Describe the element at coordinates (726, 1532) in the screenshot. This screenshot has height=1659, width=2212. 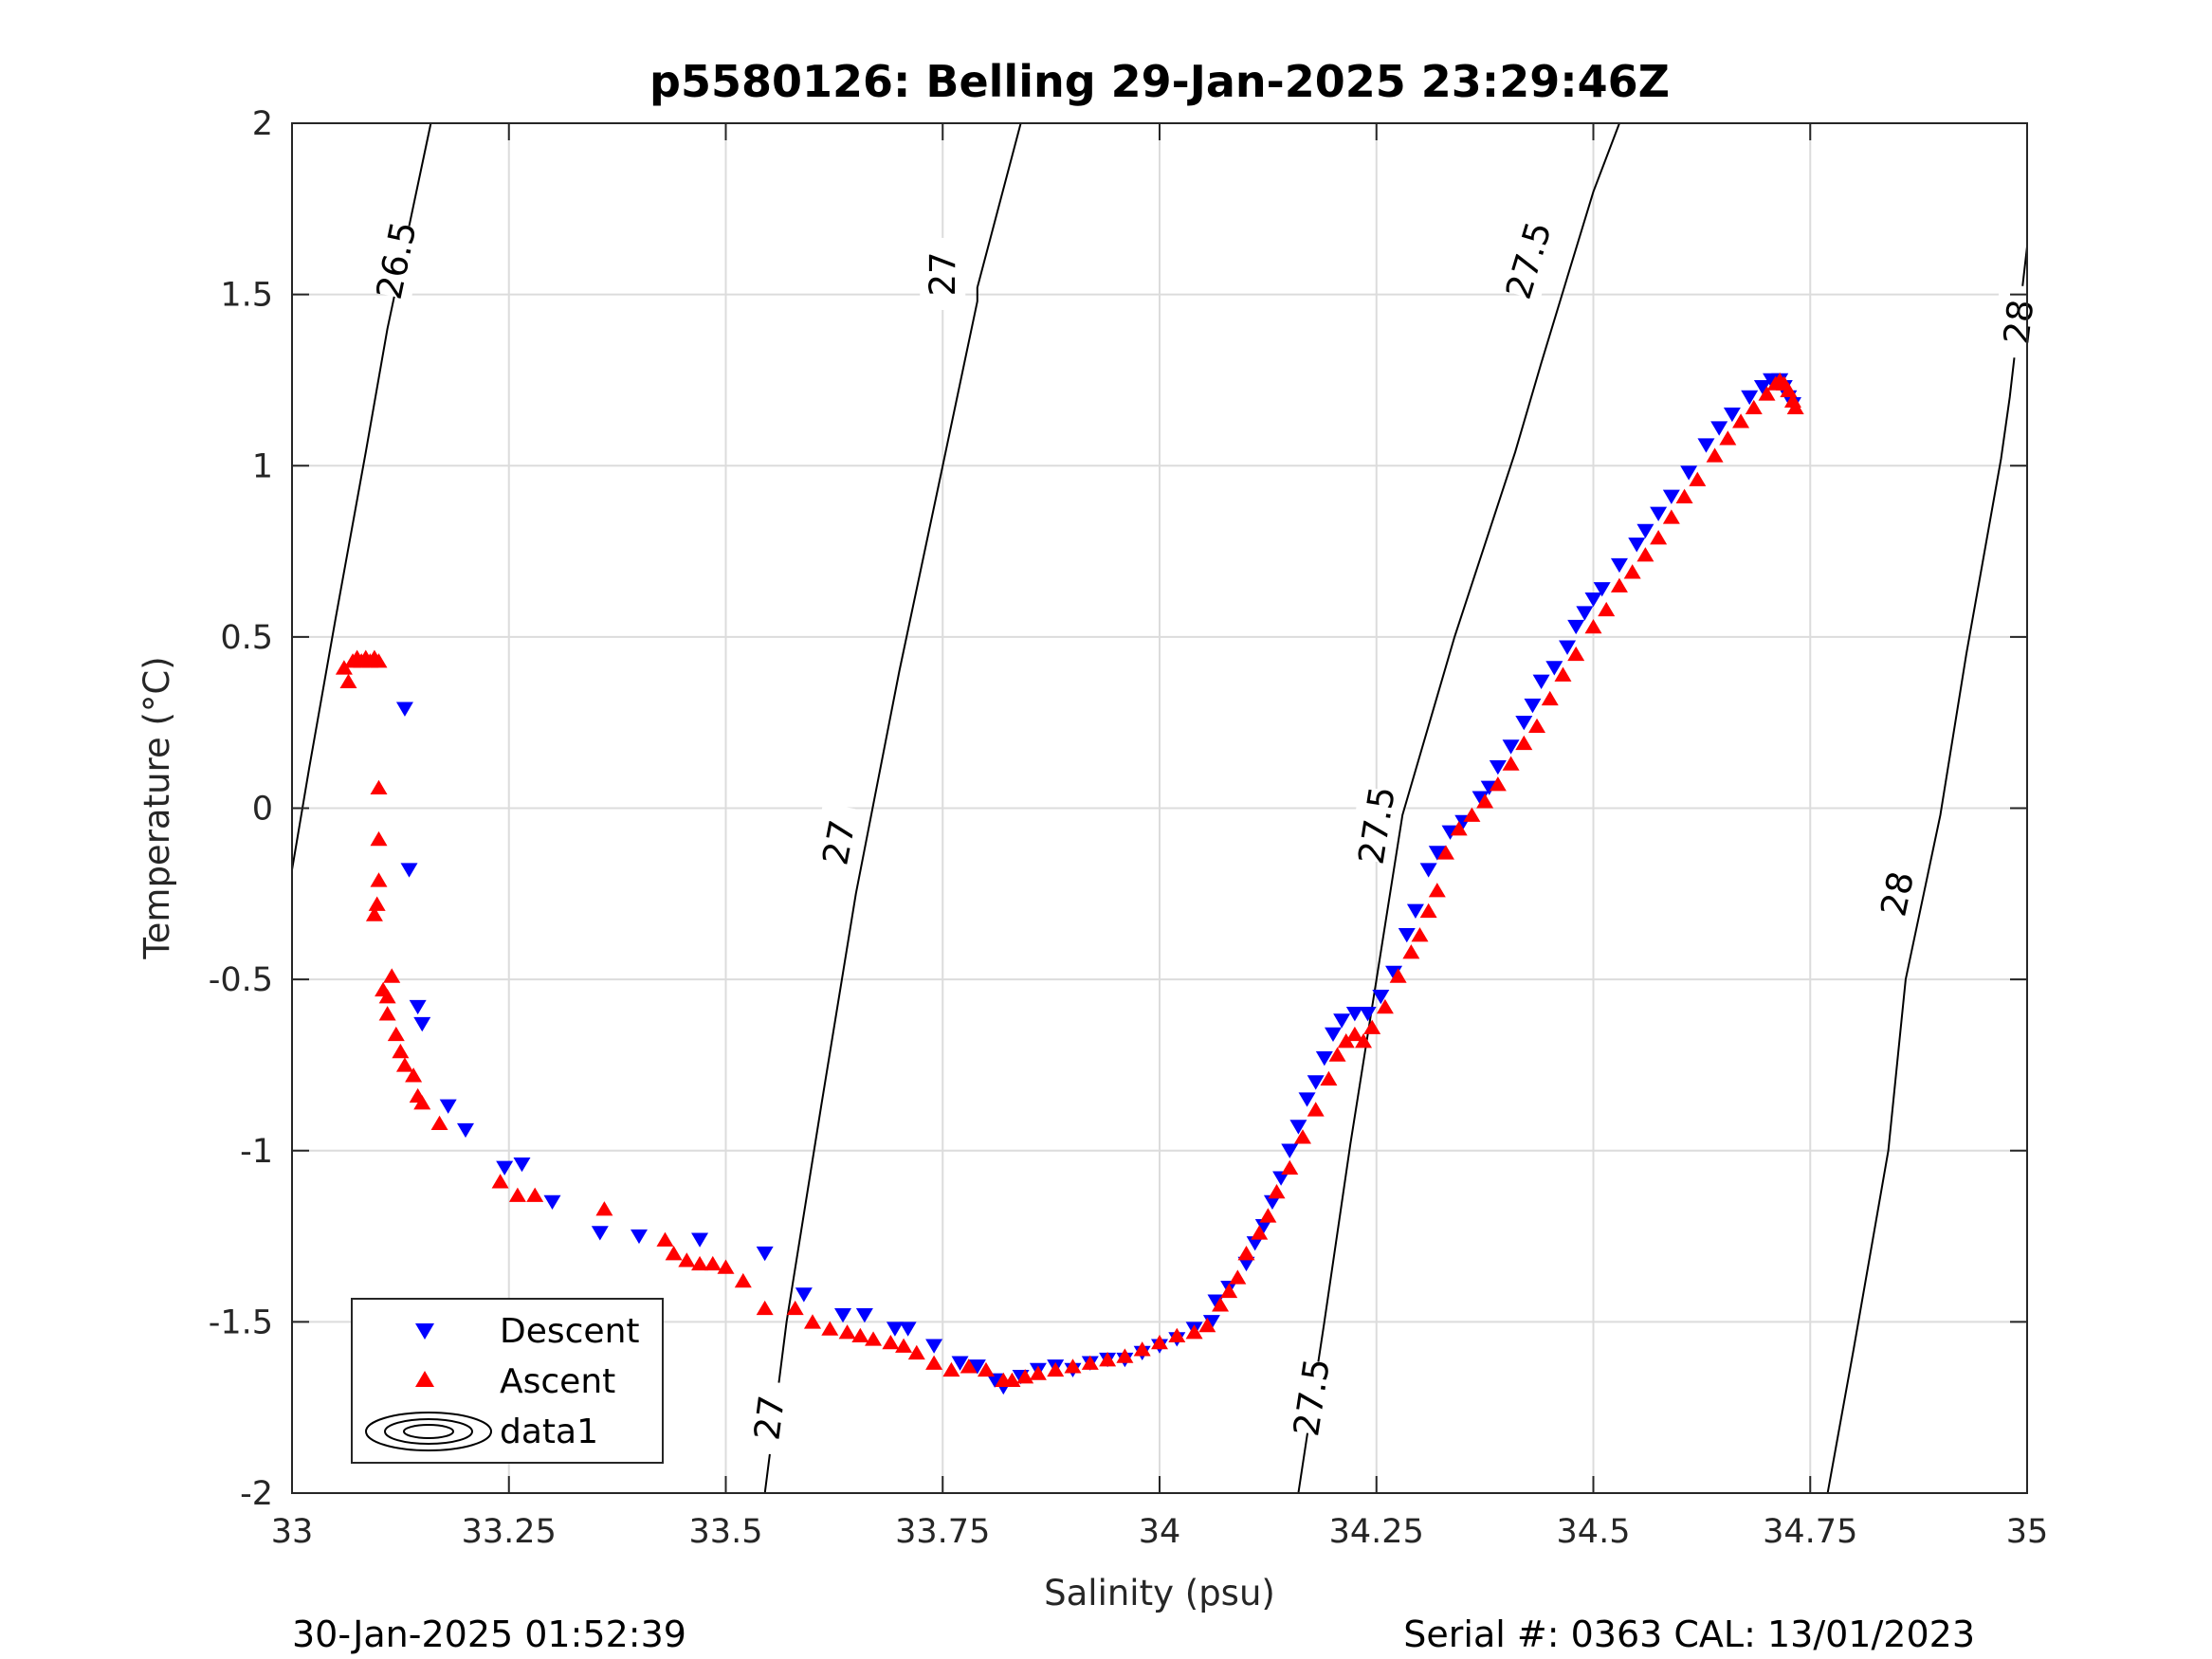
I see `x-tick-label: 33.5` at that location.